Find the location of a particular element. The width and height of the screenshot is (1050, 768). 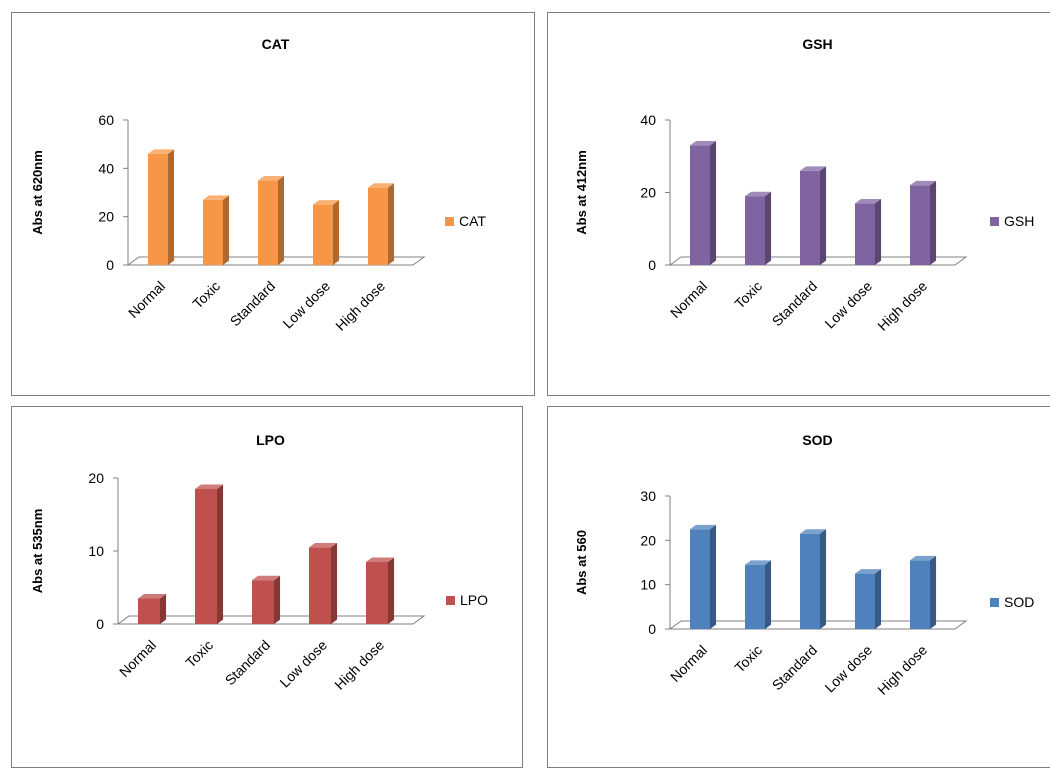

x-tick-label-gsh-low-dose: Low dose is located at coordinates (848, 305).